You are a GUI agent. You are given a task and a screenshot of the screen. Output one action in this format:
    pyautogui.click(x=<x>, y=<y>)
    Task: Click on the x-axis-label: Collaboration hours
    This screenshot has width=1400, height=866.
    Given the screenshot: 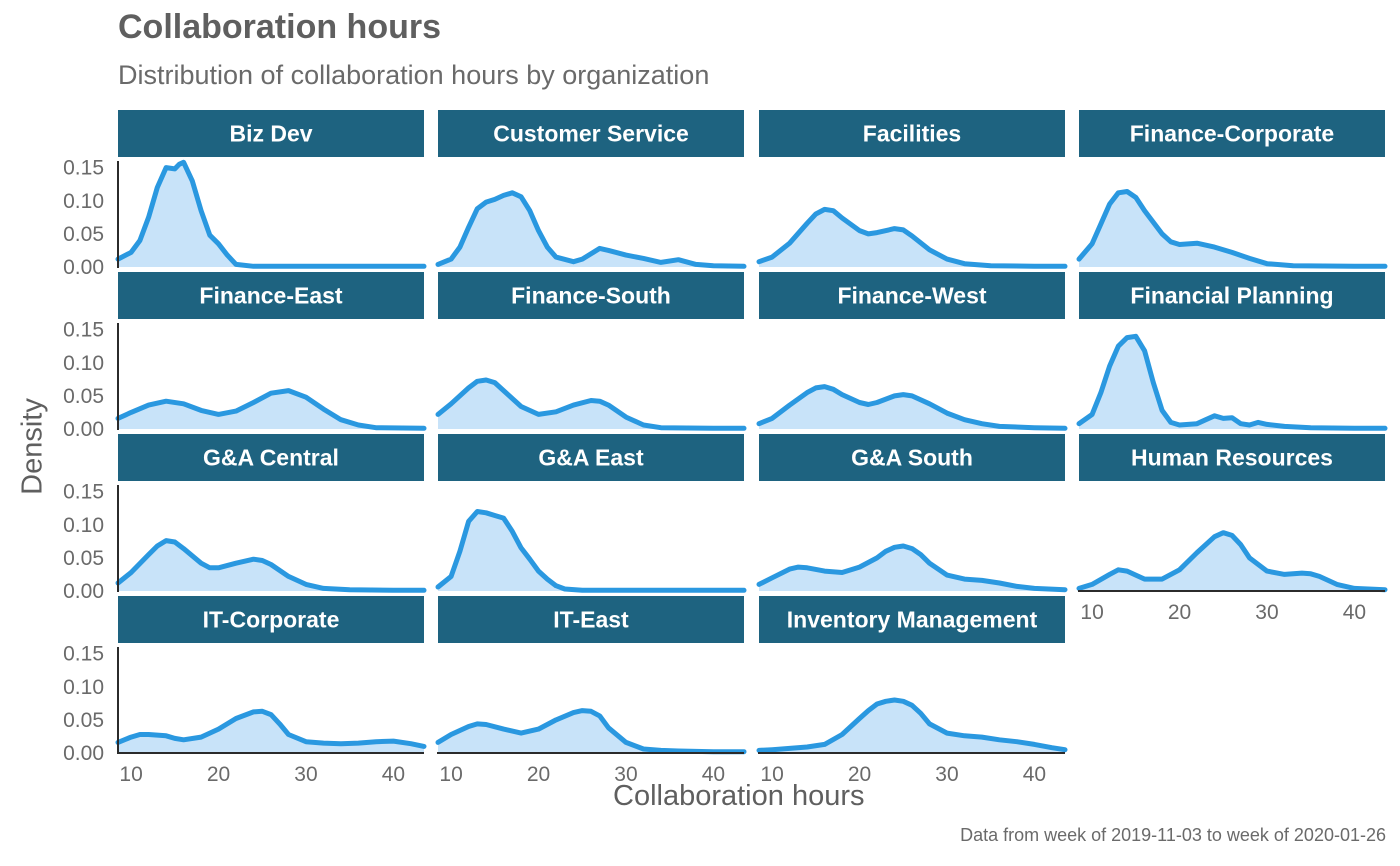 What is the action you would take?
    pyautogui.click(x=739, y=796)
    